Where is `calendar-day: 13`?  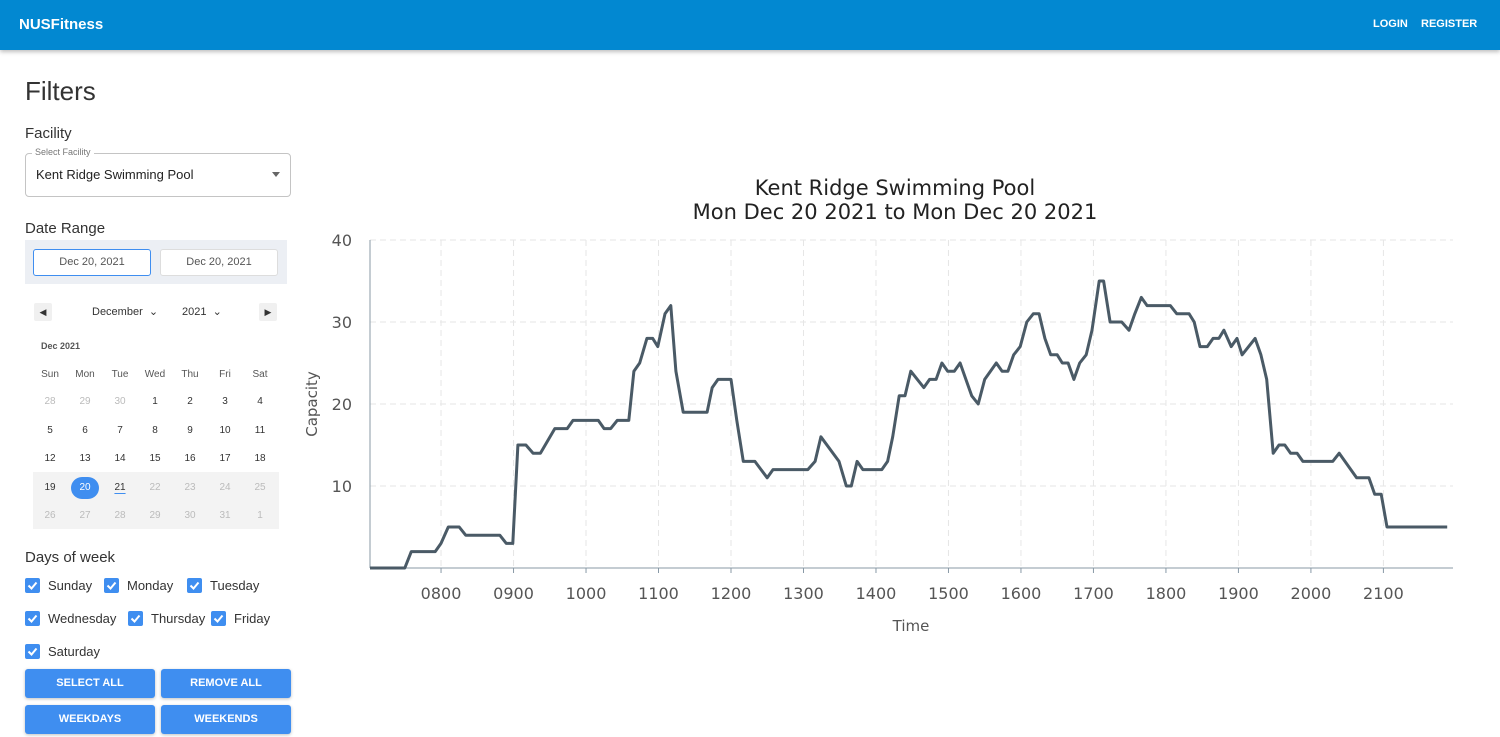 calendar-day: 13 is located at coordinates (85, 458).